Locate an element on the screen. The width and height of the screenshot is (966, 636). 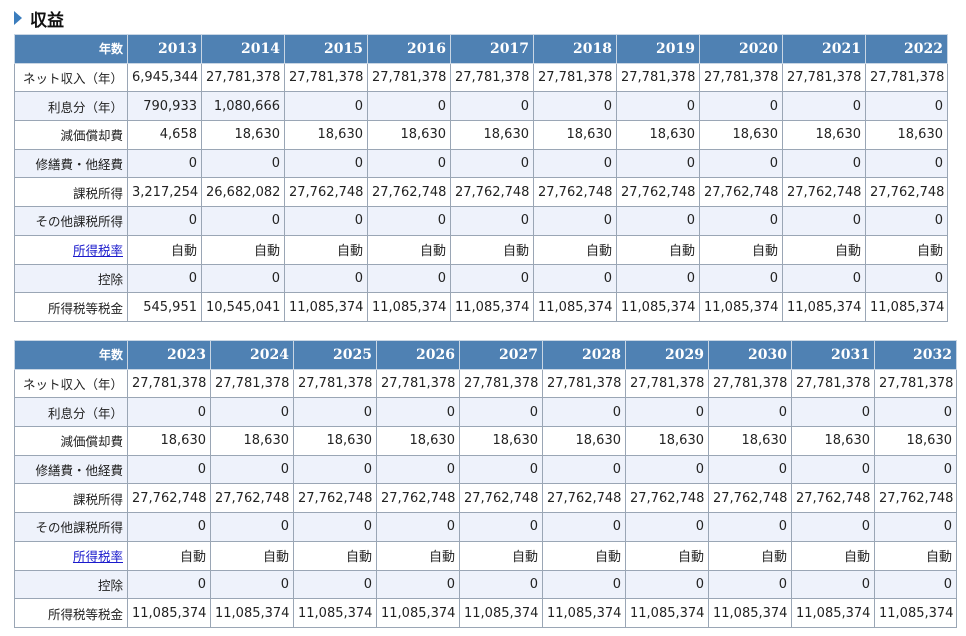
row-label: 所得税率 is located at coordinates (71, 249).